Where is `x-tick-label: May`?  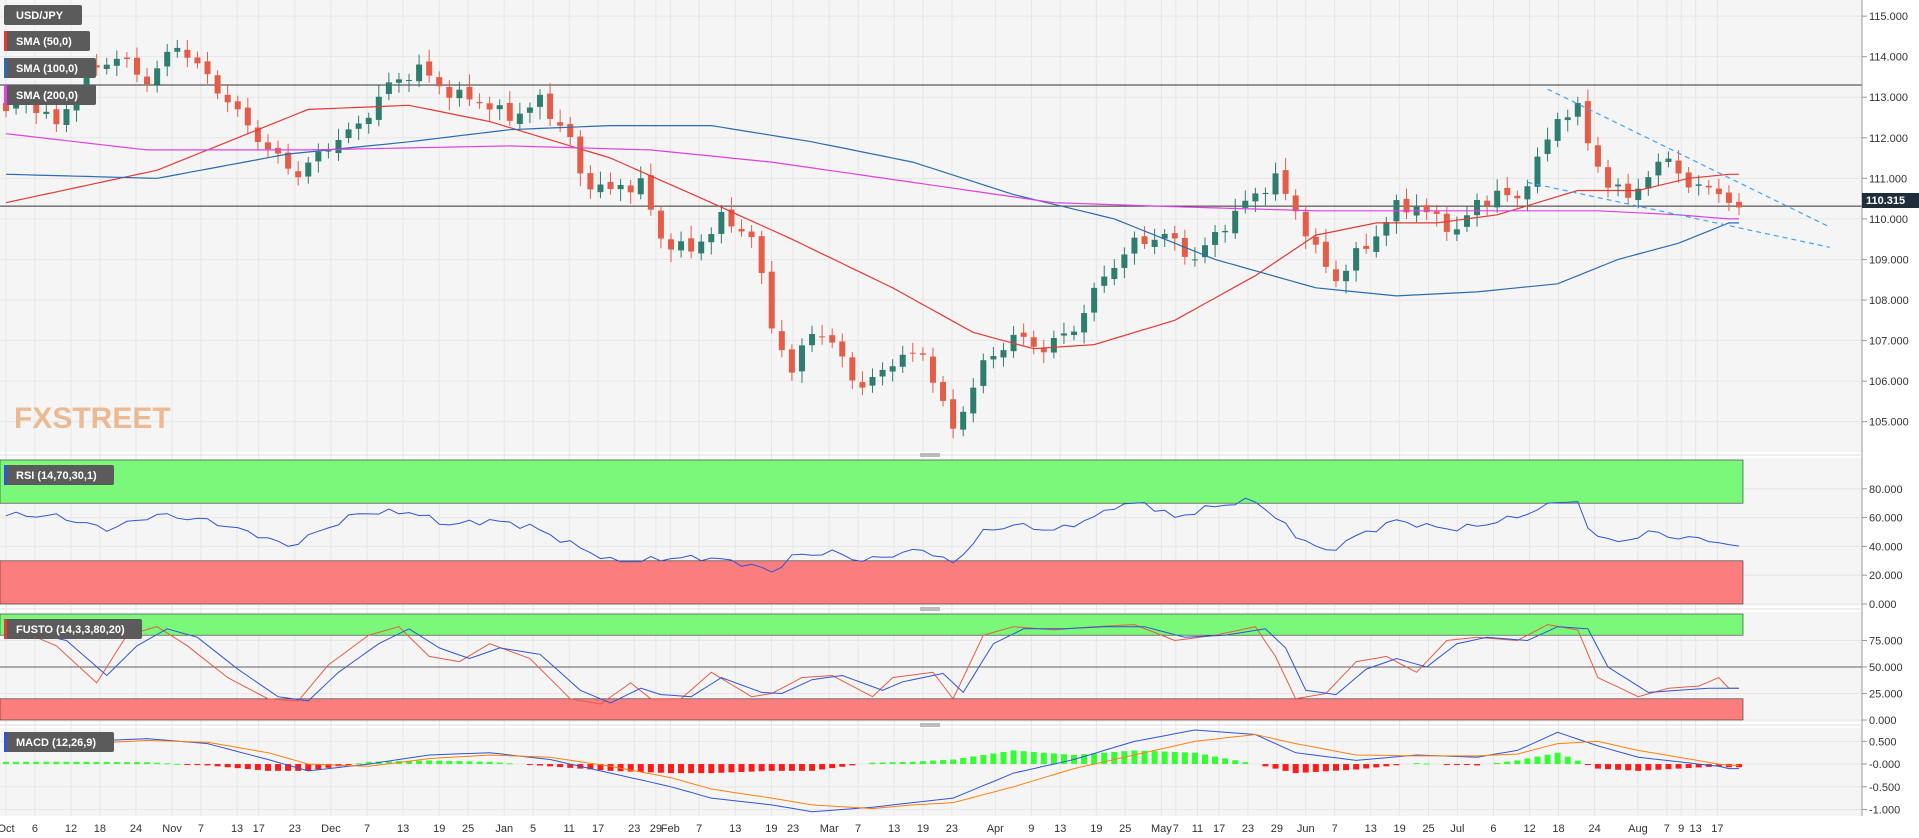 x-tick-label: May is located at coordinates (1161, 829).